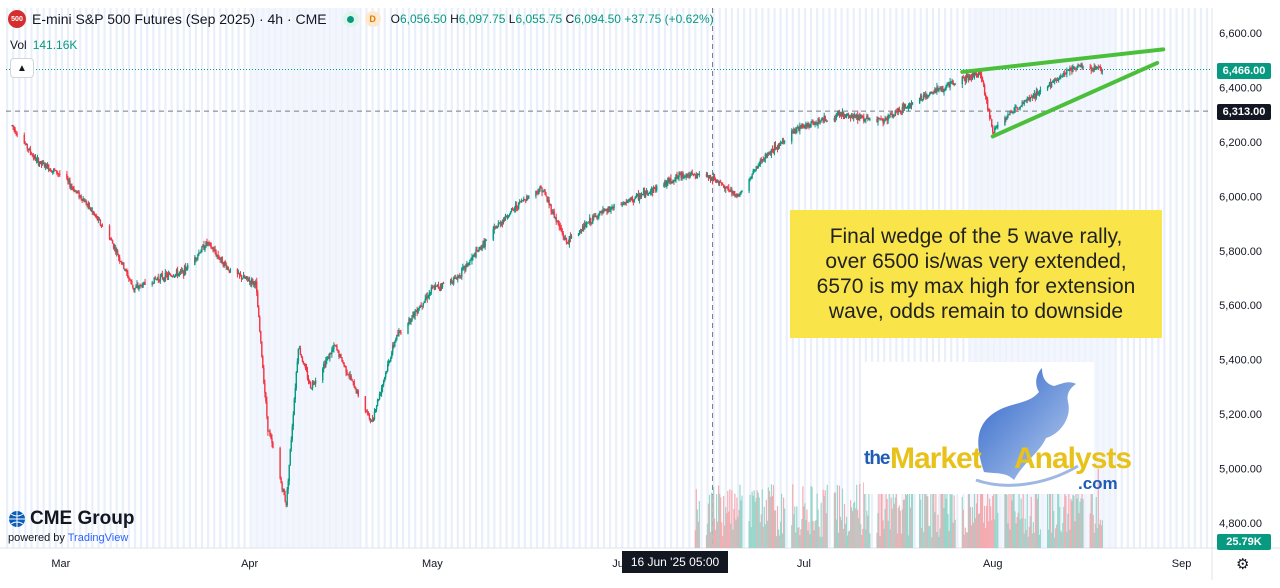 The width and height of the screenshot is (1280, 588). Describe the element at coordinates (350, 19) in the screenshot. I see `market-open-icon` at that location.